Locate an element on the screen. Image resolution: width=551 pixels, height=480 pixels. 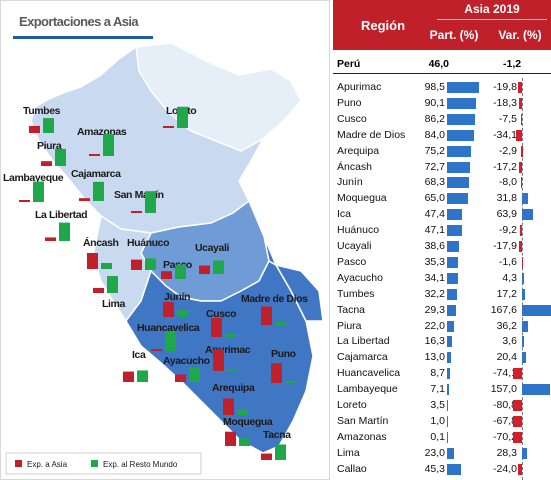
row-part-value: 98,5 is located at coordinates (434, 87).